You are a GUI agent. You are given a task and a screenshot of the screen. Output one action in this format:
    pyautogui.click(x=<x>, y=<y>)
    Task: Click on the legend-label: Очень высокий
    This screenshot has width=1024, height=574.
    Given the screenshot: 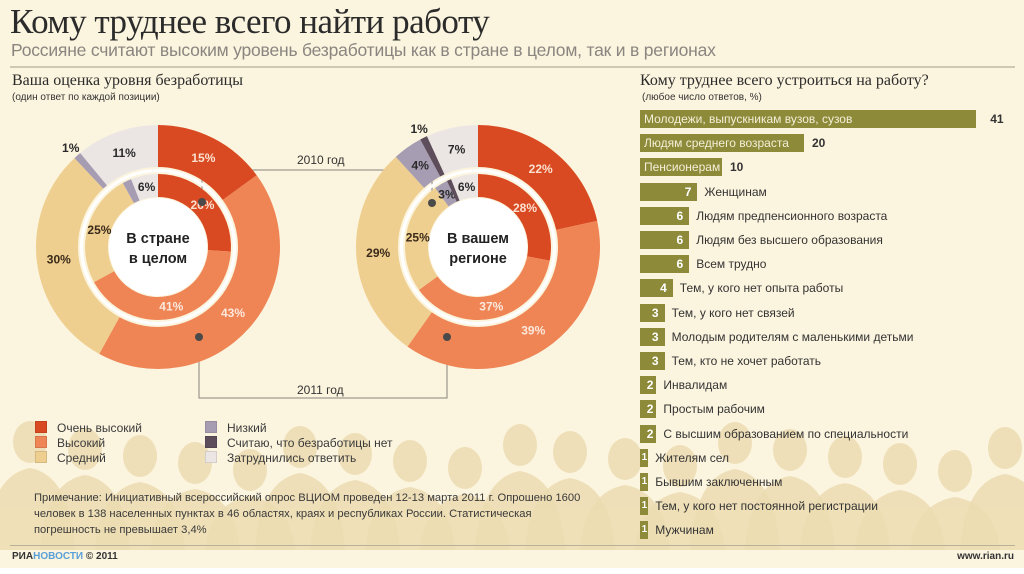 What is the action you would take?
    pyautogui.click(x=99, y=428)
    